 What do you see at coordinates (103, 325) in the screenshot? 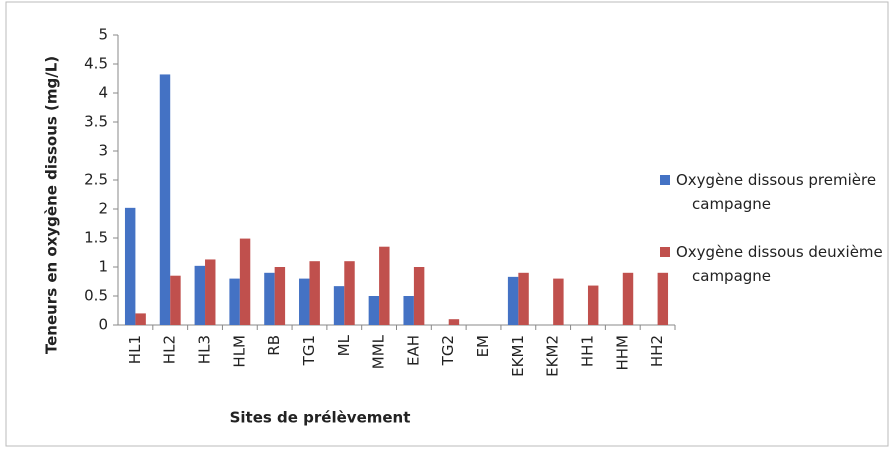
I see `y-tick-label: 0` at bounding box center [103, 325].